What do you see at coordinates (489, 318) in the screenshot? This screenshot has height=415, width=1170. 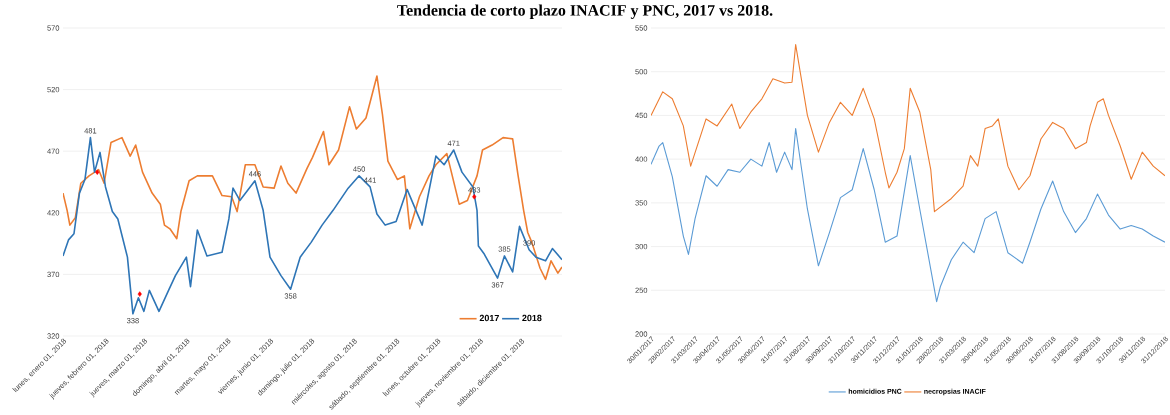 I see `legend-label: 2017` at bounding box center [489, 318].